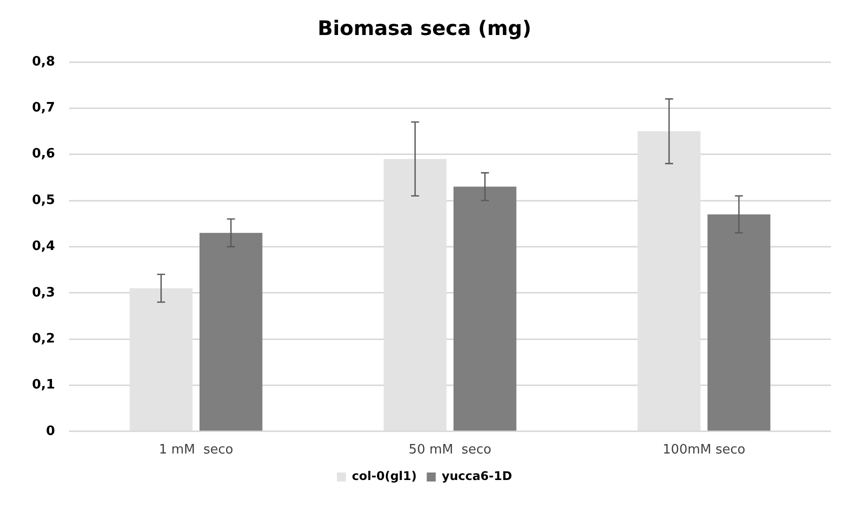 This screenshot has width=859, height=506. Describe the element at coordinates (196, 450) in the screenshot. I see `x-tick-label: 1 mM seco` at that location.